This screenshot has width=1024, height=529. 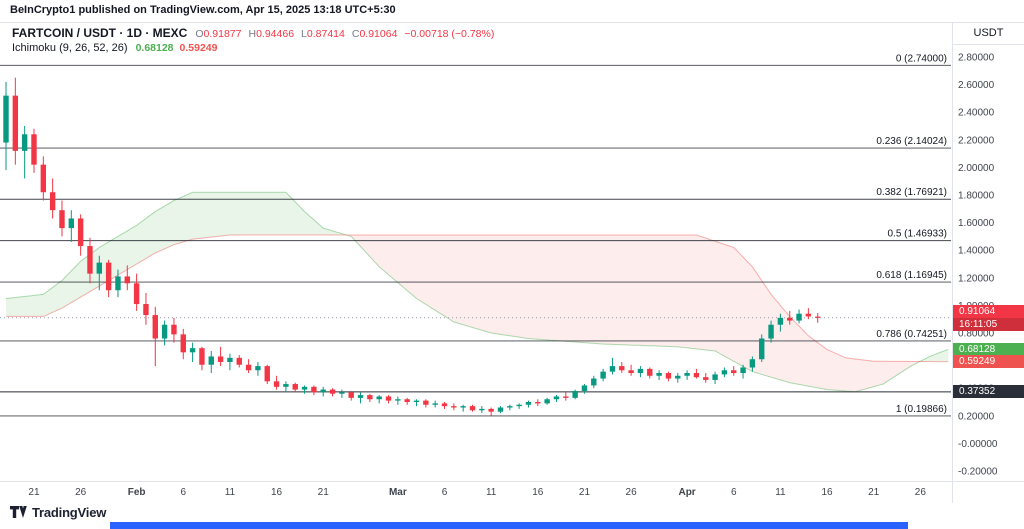 What do you see at coordinates (198, 48) in the screenshot?
I see `indicator-lead-b-value: 0.59249` at bounding box center [198, 48].